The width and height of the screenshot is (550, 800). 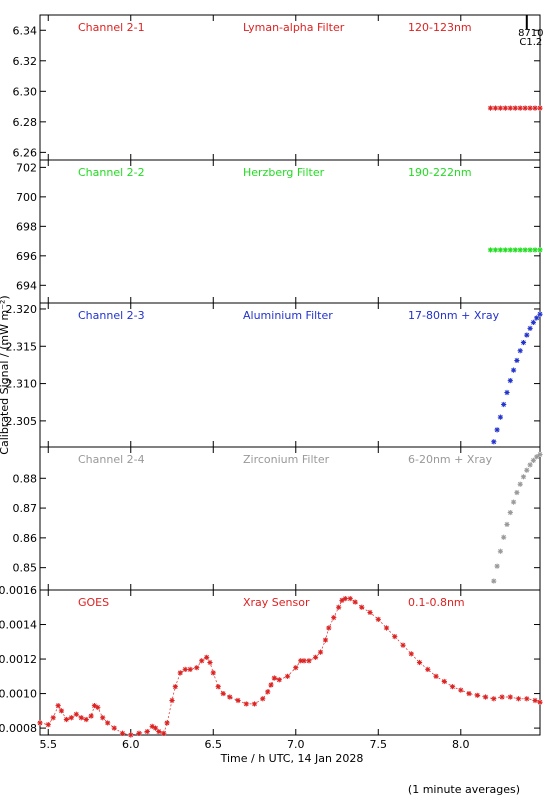 I want to click on y-tick-label: 694, so click(x=26, y=285).